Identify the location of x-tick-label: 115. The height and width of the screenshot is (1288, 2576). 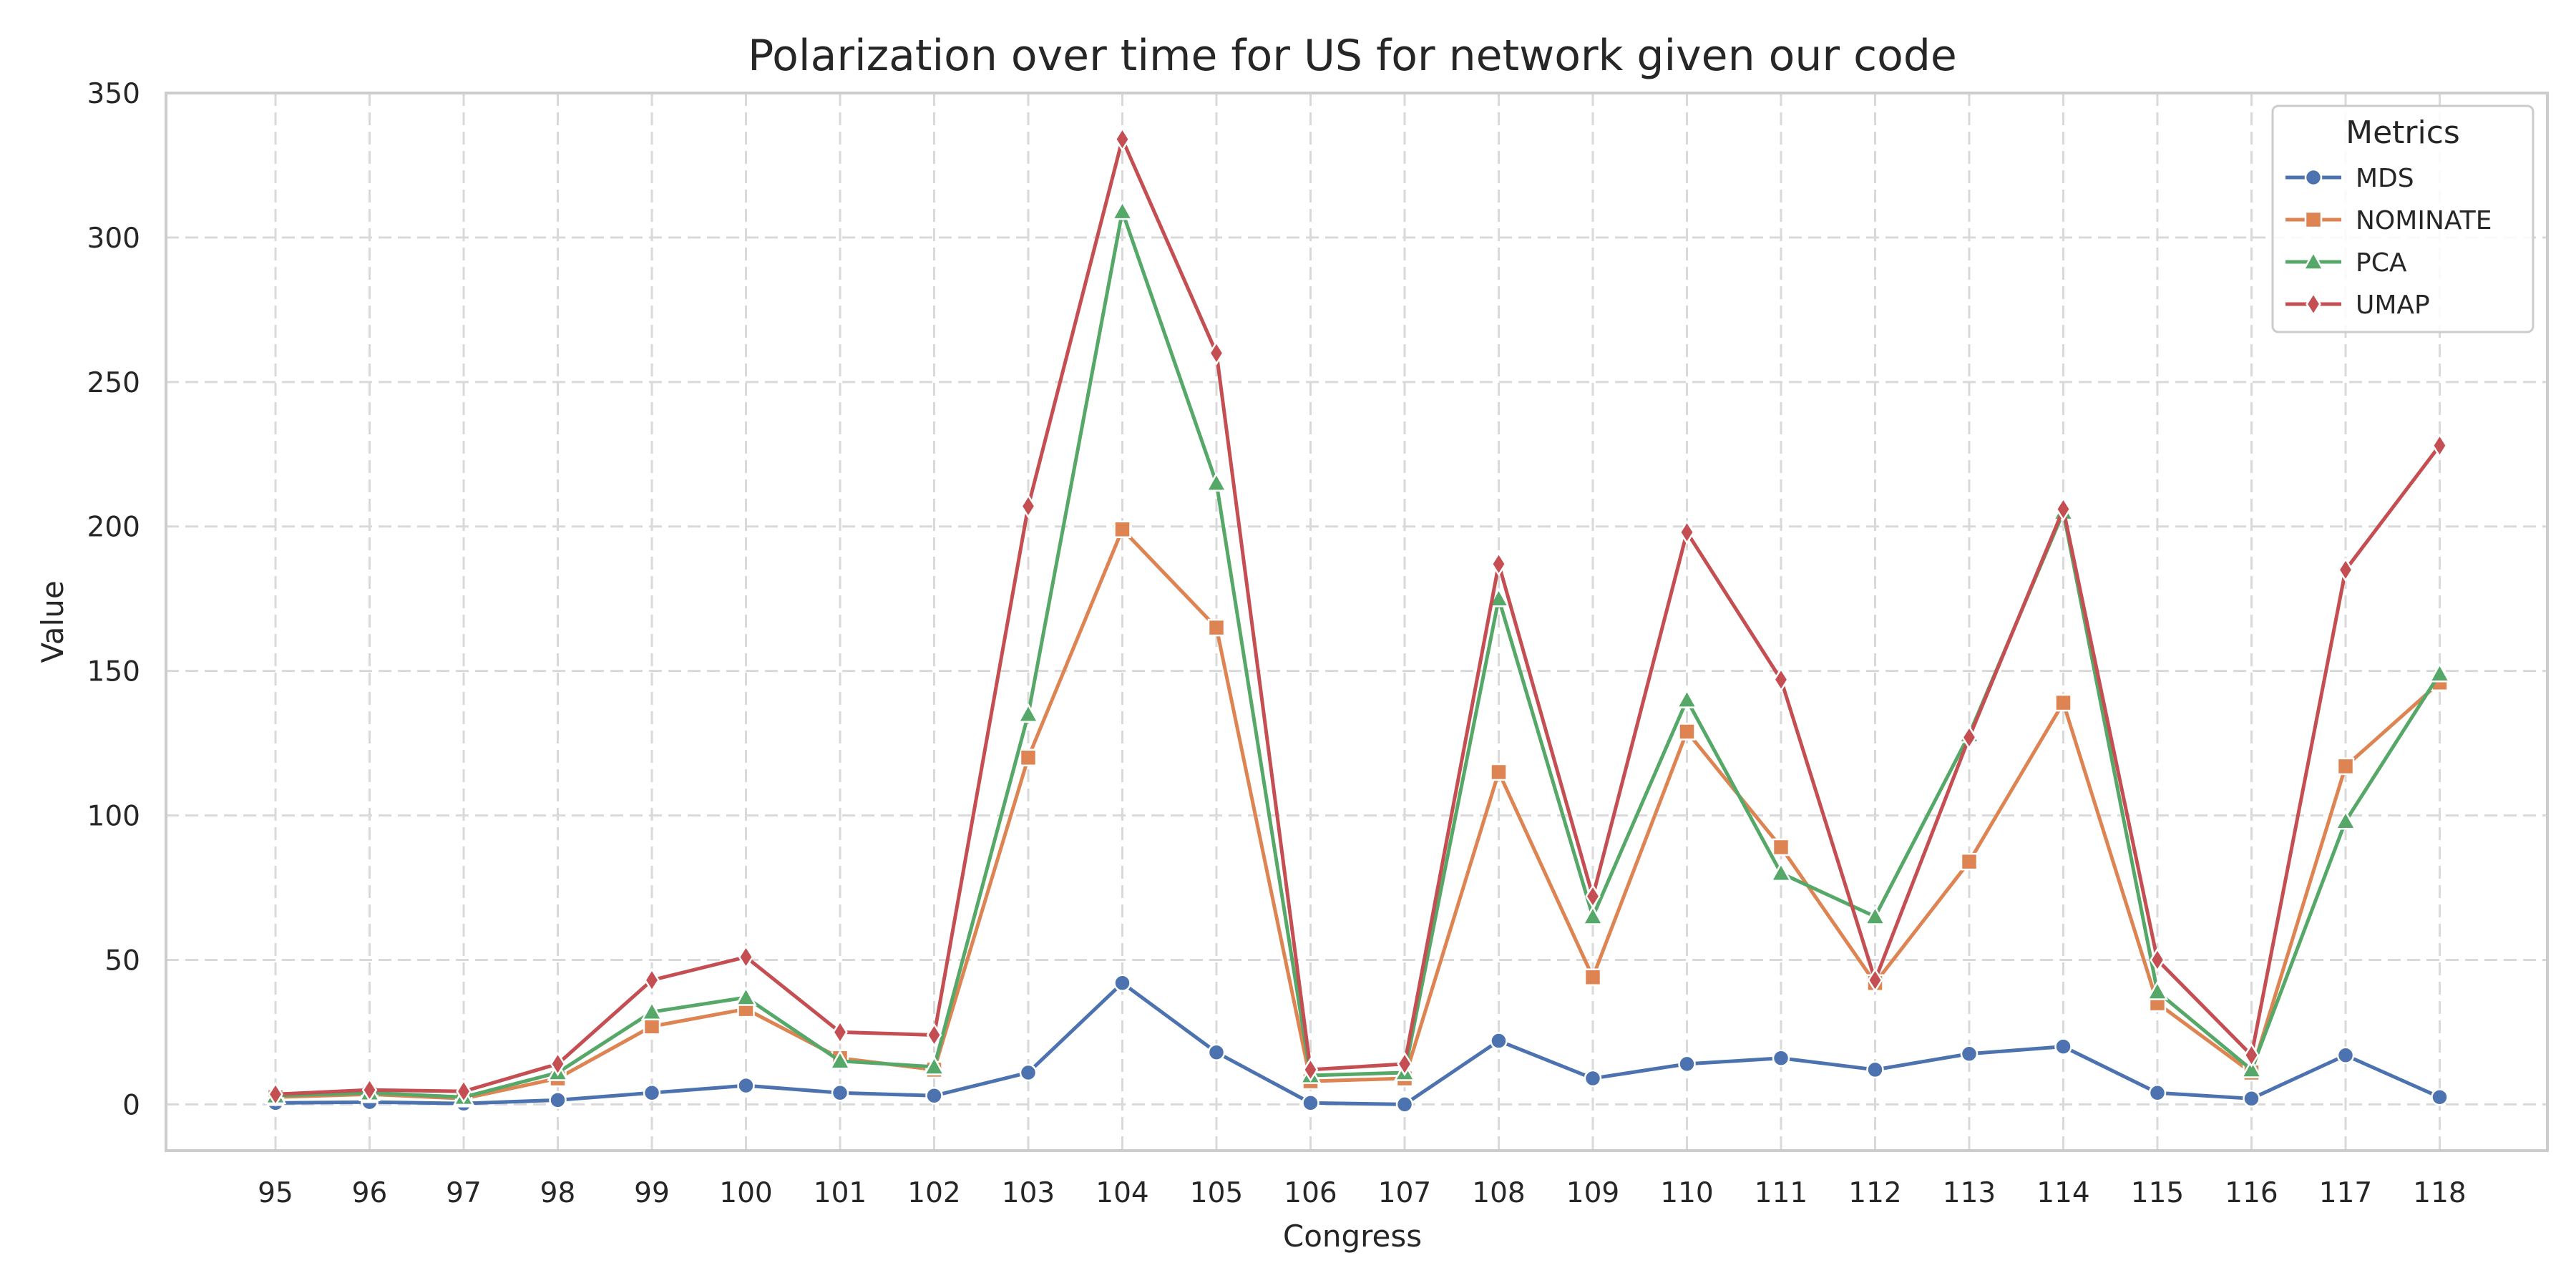
(2157, 1193).